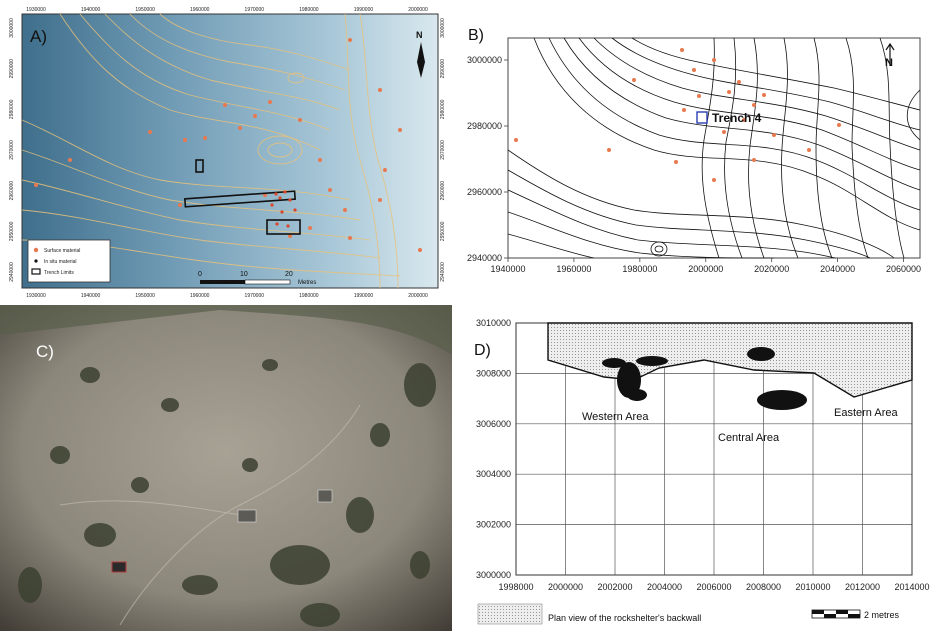 The width and height of the screenshot is (934, 631). I want to click on y-tick-b: 2940000, so click(484, 258).